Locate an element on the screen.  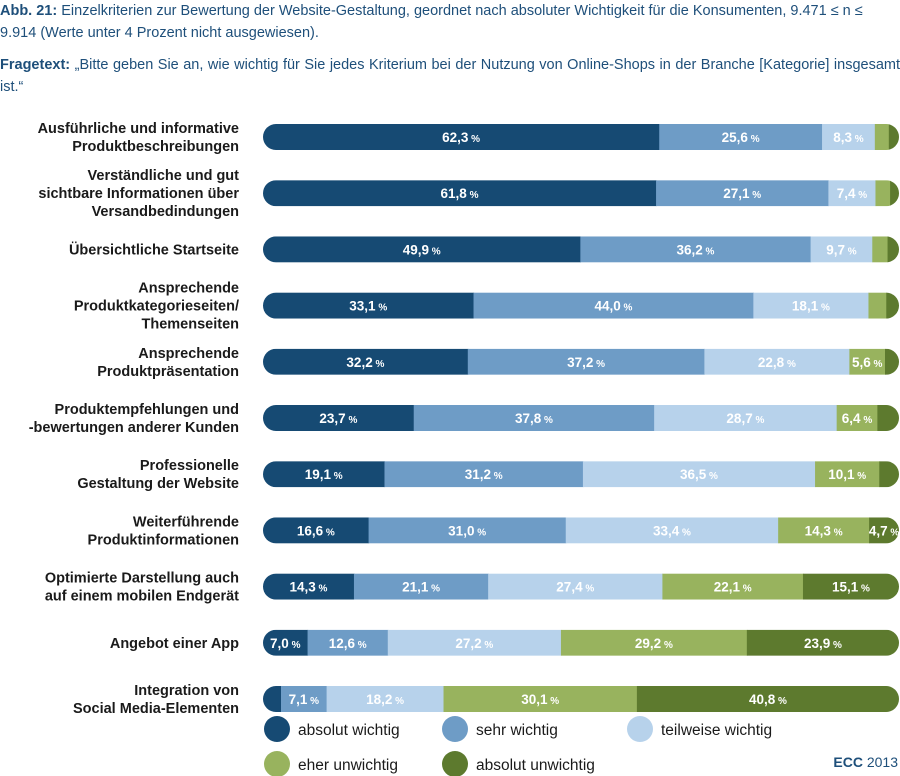
category-label-line: Verständliche und gut is located at coordinates (164, 176).